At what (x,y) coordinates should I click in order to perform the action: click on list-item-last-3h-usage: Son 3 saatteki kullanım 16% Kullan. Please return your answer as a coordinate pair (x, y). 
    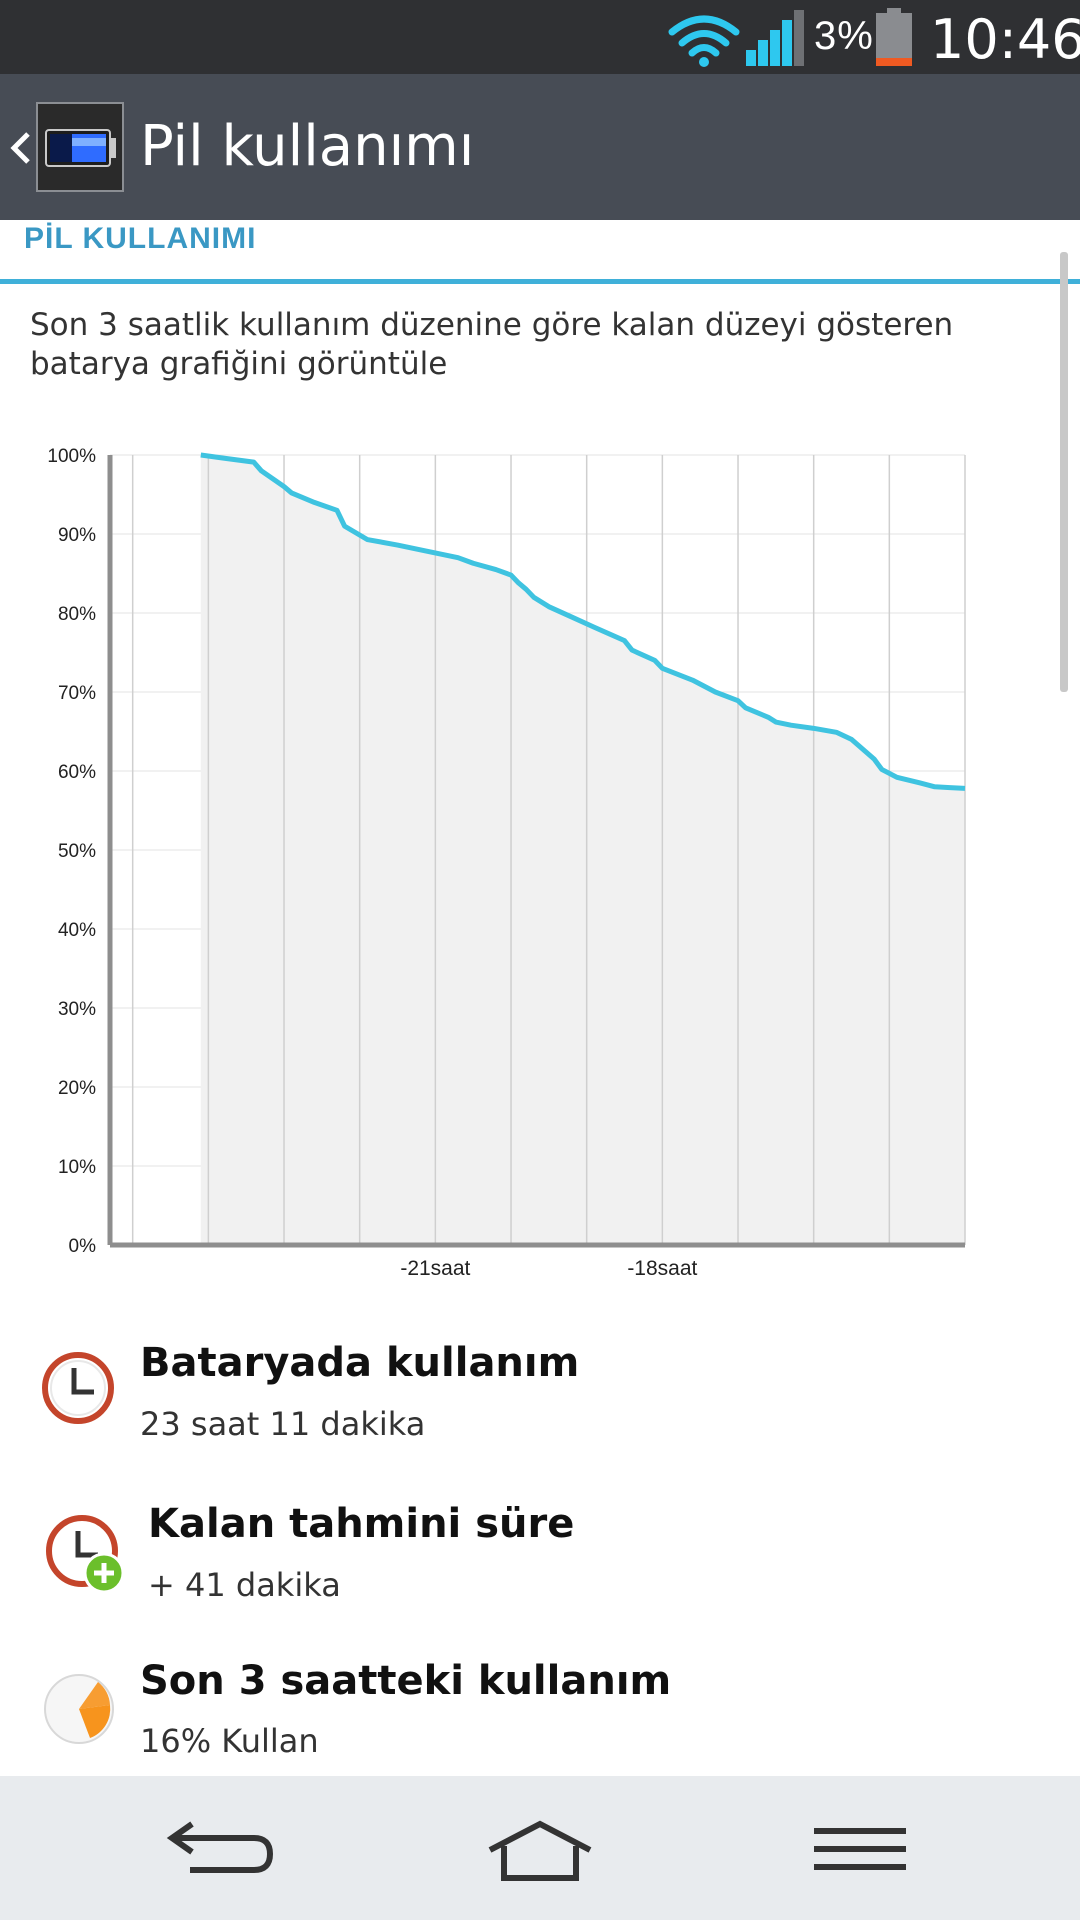
    Looking at the image, I should click on (540, 1727).